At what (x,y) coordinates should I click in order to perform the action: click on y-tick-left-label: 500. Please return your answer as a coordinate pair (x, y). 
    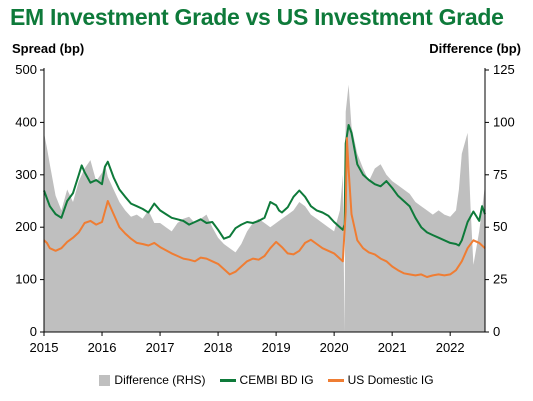
    Looking at the image, I should click on (26, 69).